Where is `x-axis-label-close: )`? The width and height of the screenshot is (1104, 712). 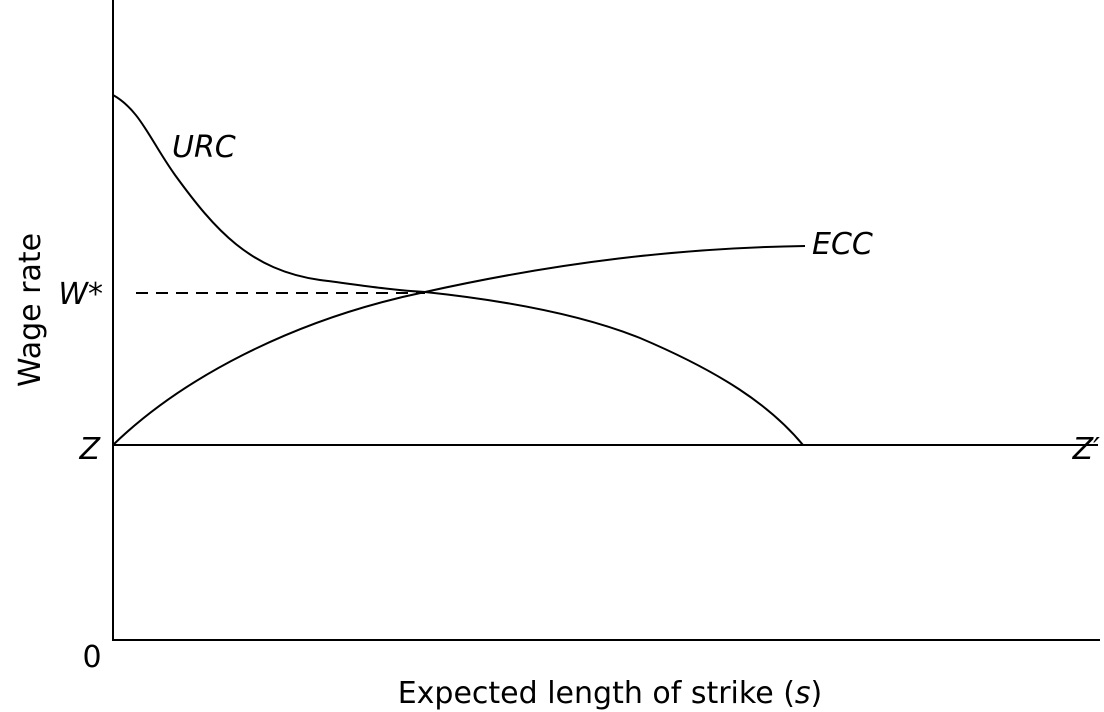
x-axis-label-close: ) is located at coordinates (817, 693).